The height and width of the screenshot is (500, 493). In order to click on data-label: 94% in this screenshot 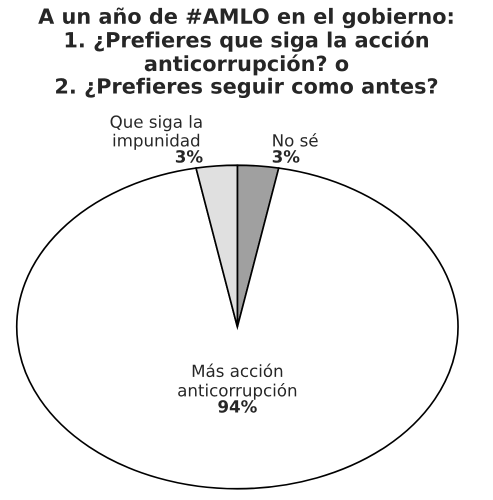, I will do `click(237, 406)`.